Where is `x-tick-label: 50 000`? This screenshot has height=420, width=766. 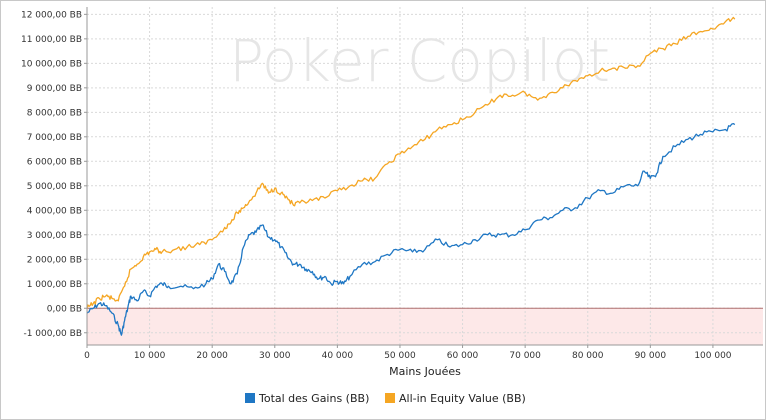
x-tick-label: 50 000 is located at coordinates (400, 356).